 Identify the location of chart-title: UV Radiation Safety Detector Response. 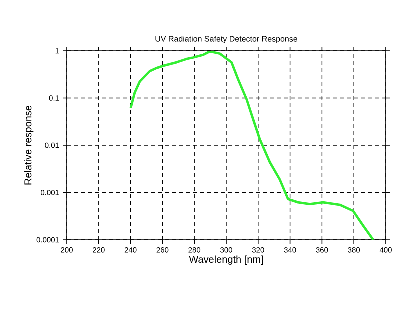
(227, 40).